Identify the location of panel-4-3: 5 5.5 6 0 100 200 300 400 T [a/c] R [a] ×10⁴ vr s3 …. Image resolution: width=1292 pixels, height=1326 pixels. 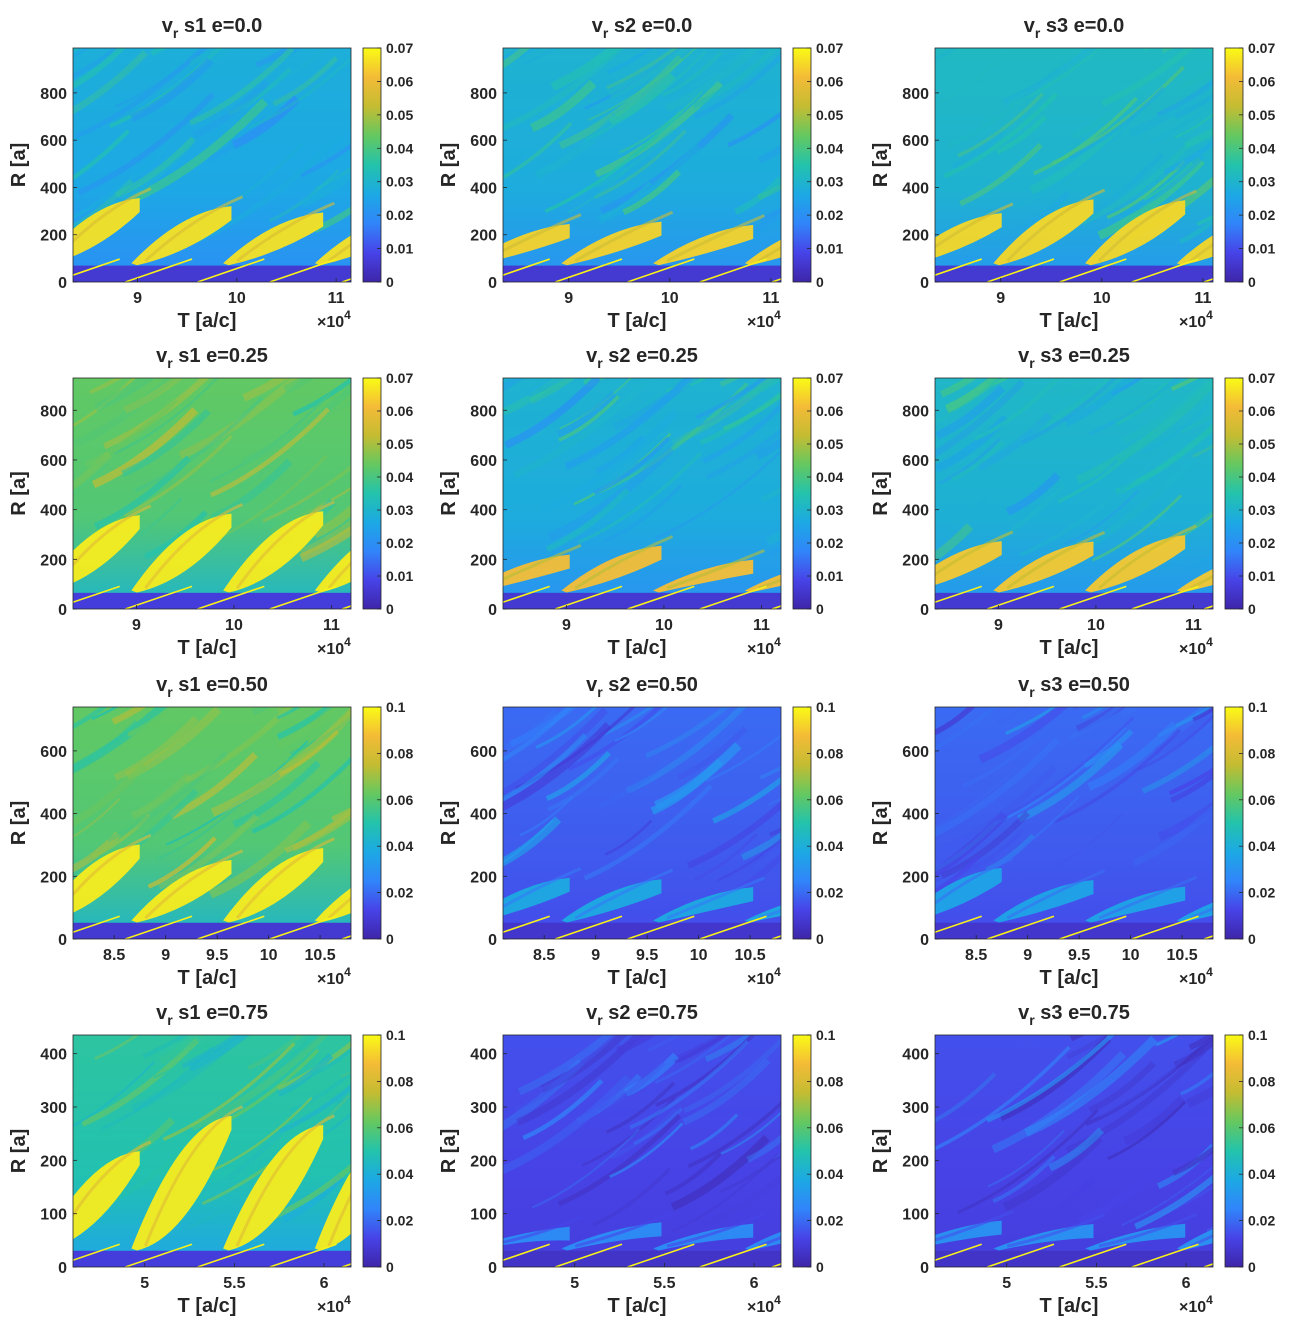
(1072, 1159).